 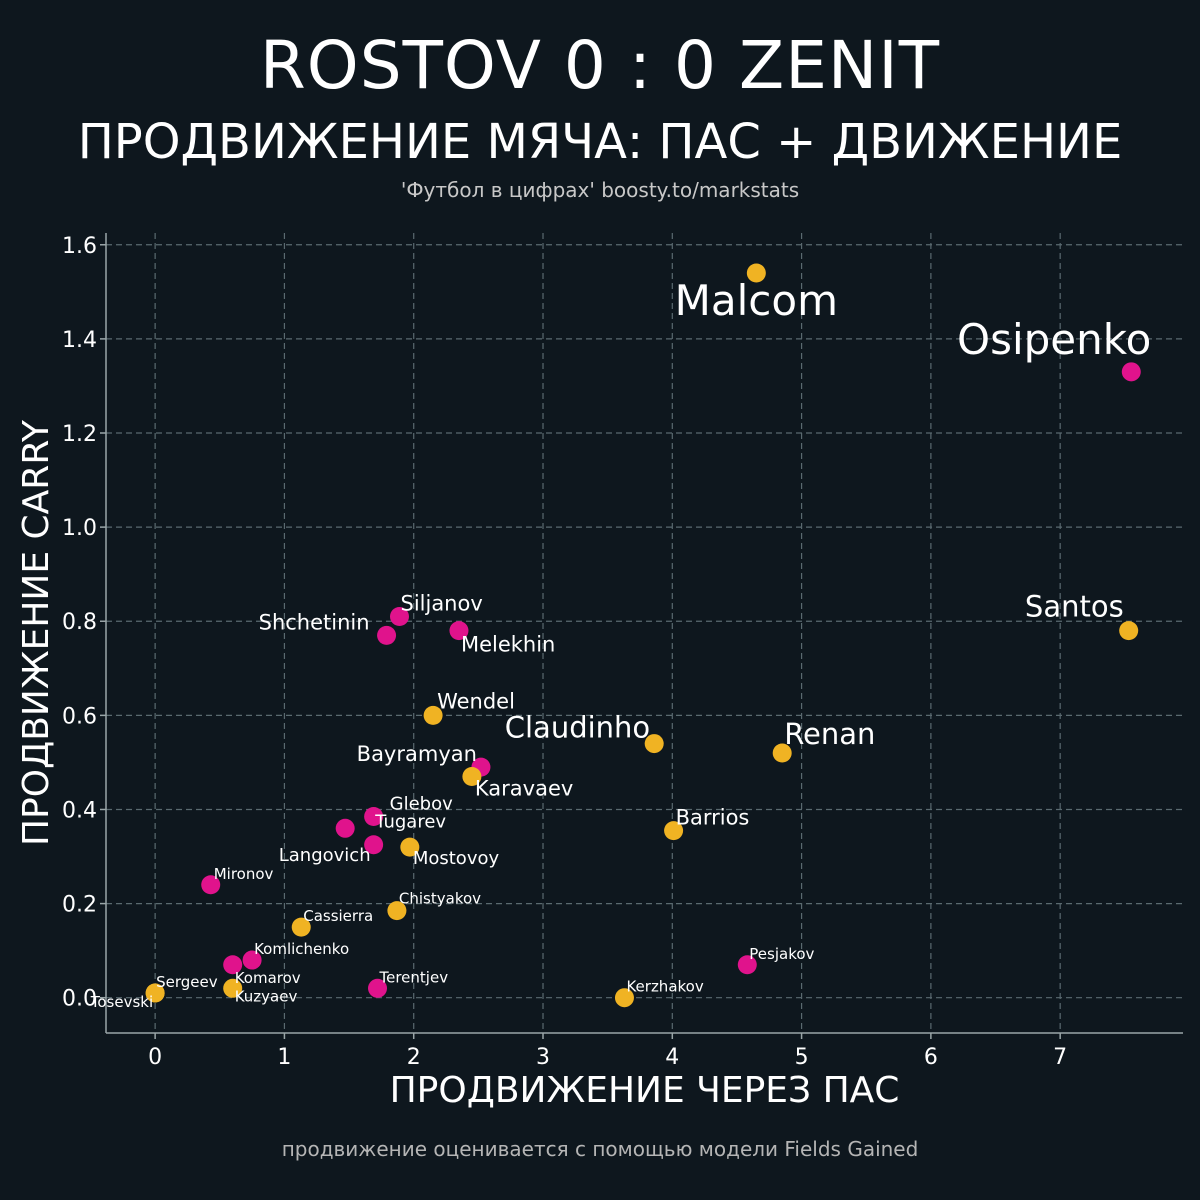 What do you see at coordinates (79, 810) in the screenshot?
I see `y-tick-label: 0.4` at bounding box center [79, 810].